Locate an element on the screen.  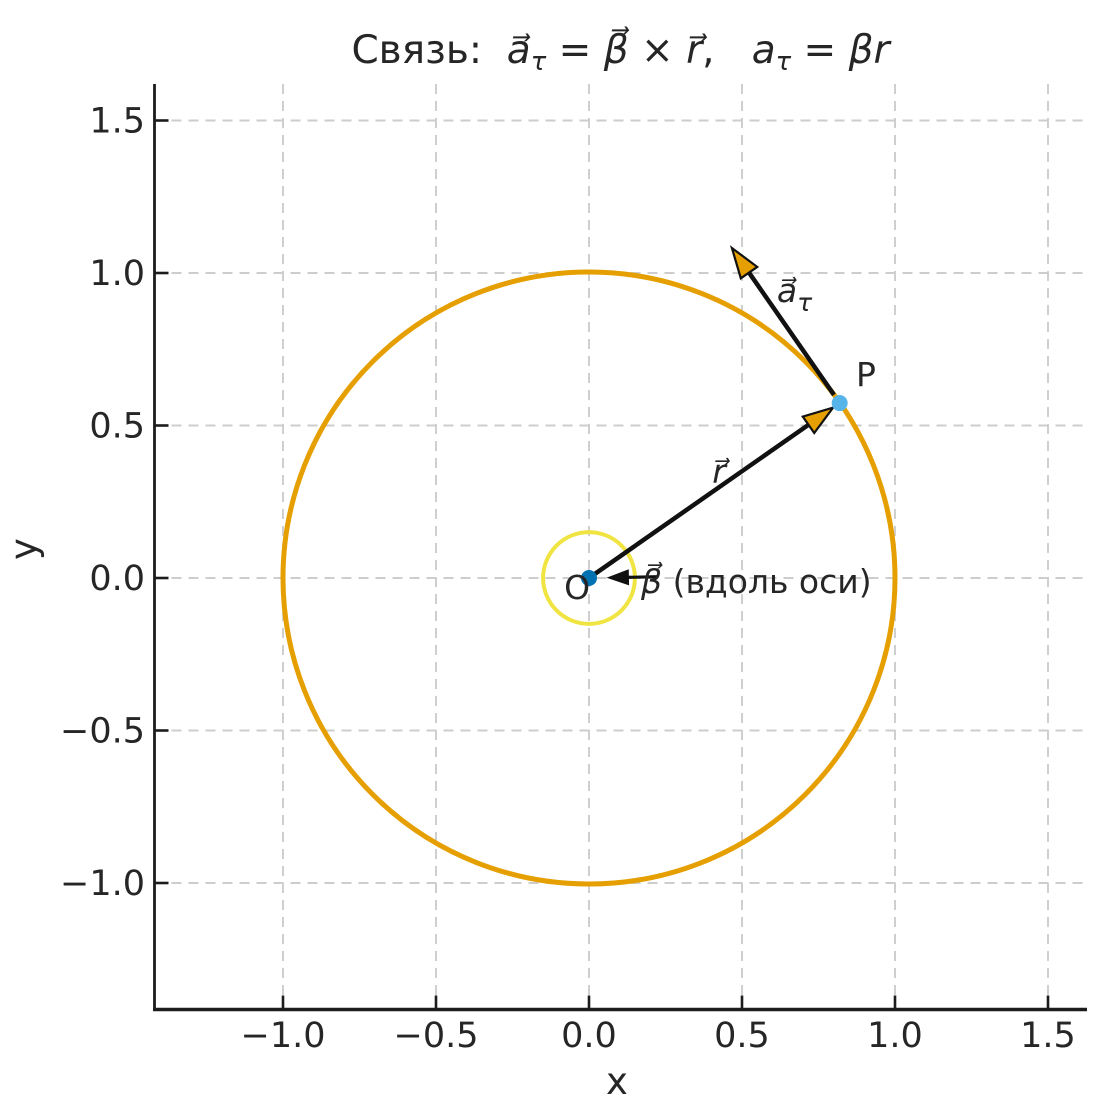
chart-title: Связь: a⃗τ = β⃗ × r⃗, aτ = βr is located at coordinates (620, 53).